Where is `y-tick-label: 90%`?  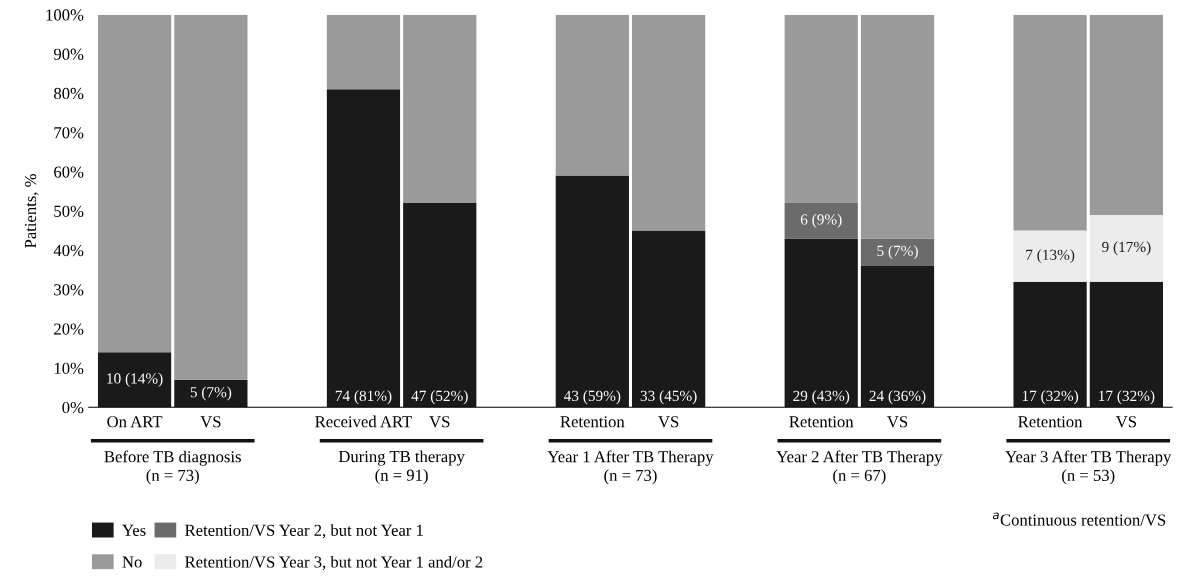 y-tick-label: 90% is located at coordinates (68, 54).